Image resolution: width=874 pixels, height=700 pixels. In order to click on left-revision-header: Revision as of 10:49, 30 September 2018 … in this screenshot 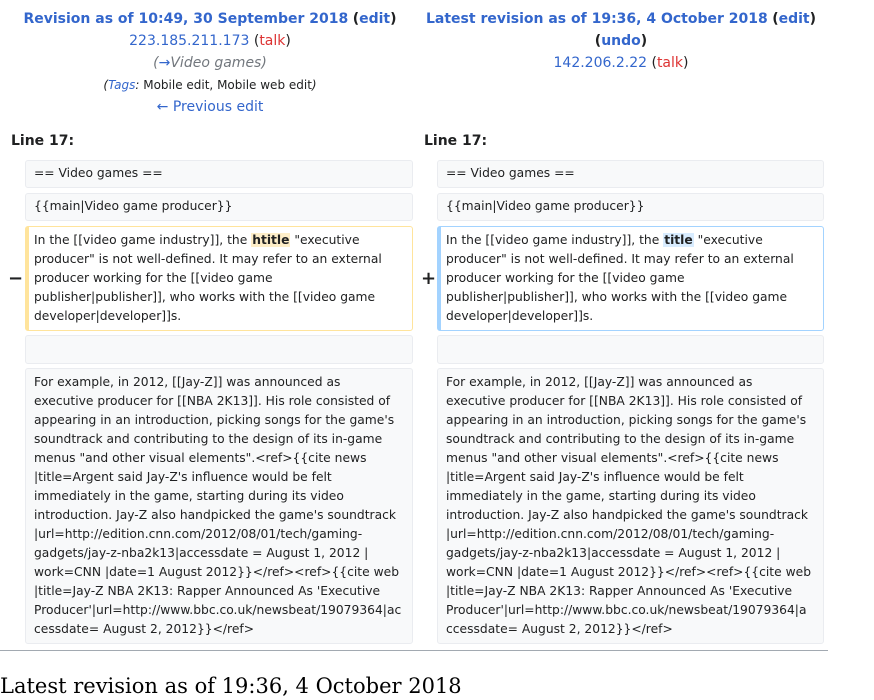, I will do `click(210, 63)`.